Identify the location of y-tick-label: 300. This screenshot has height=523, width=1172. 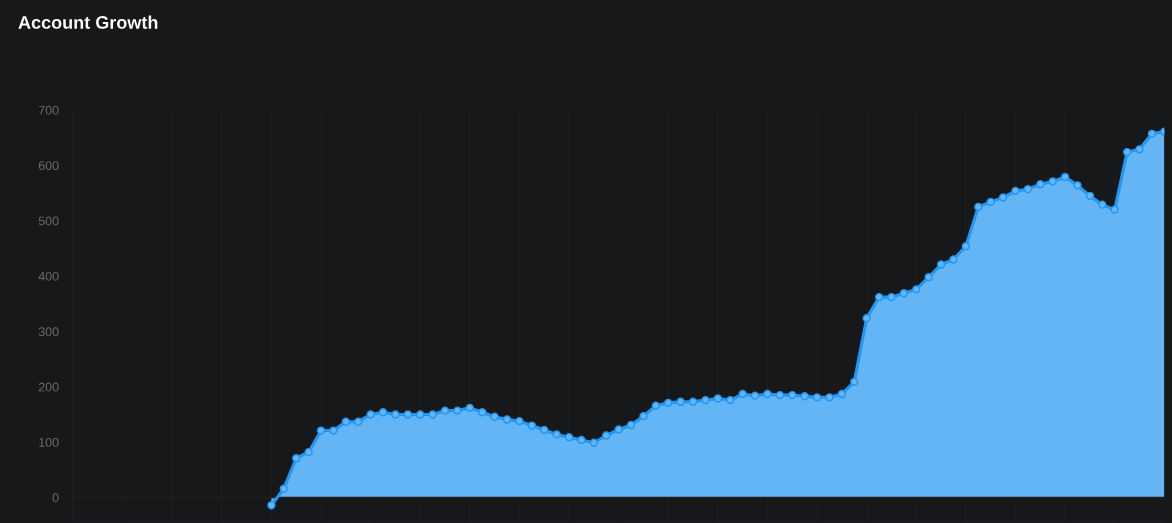
(48, 332).